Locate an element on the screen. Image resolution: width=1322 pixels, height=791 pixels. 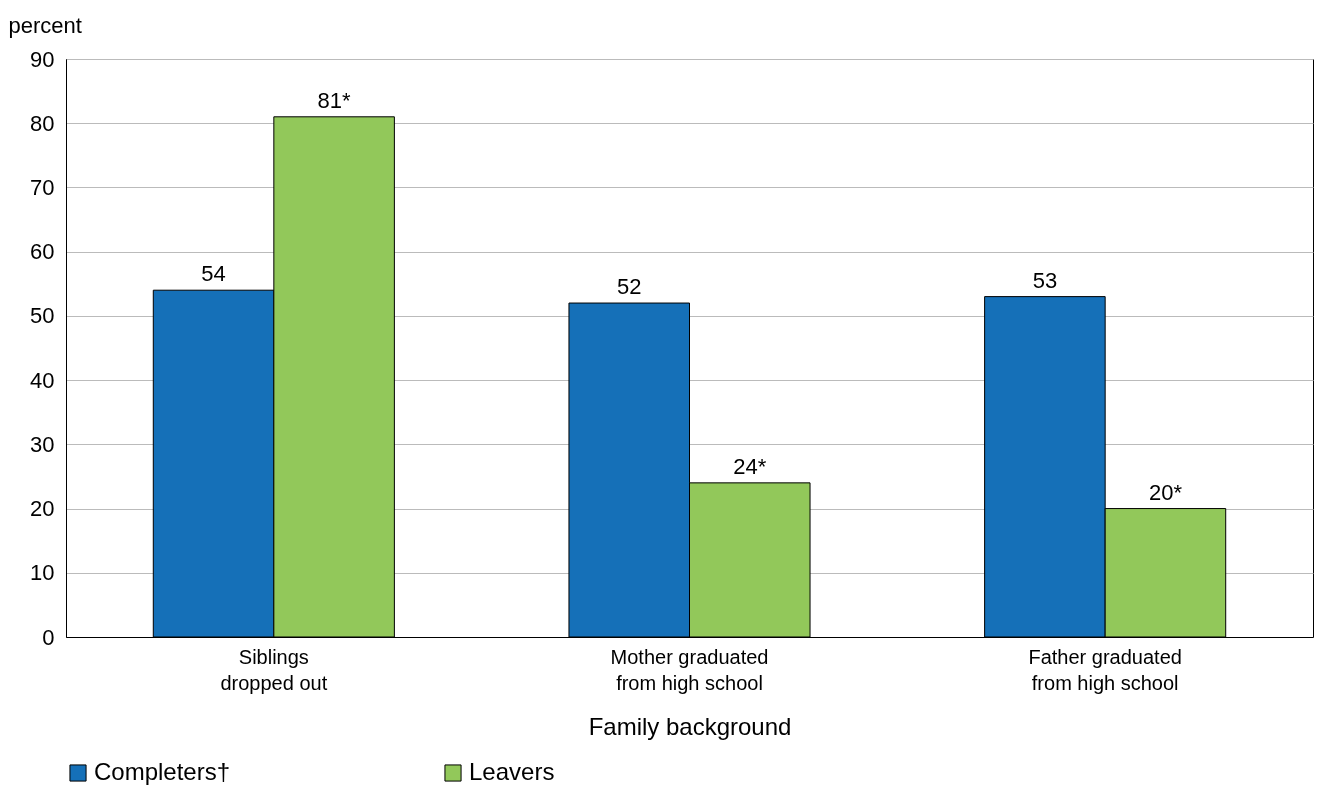
x-tick-label: Father graduated from high school is located at coordinates (1105, 669).